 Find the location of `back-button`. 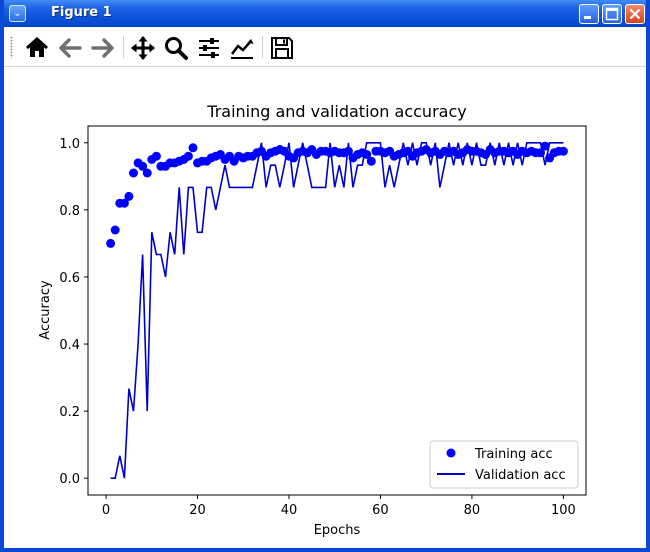

back-button is located at coordinates (70, 48).